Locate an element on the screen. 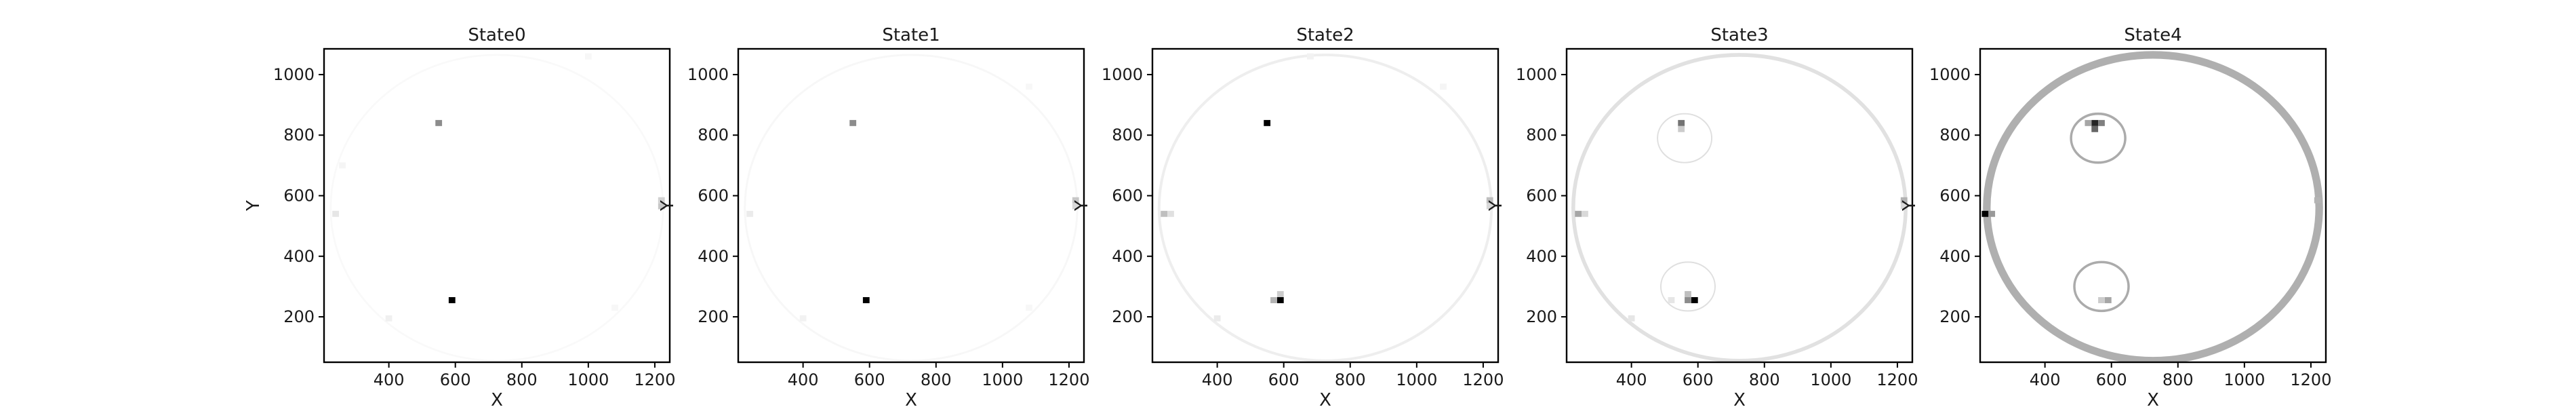 Image resolution: width=2576 pixels, height=407 pixels. panel-title: State3 is located at coordinates (1739, 35).